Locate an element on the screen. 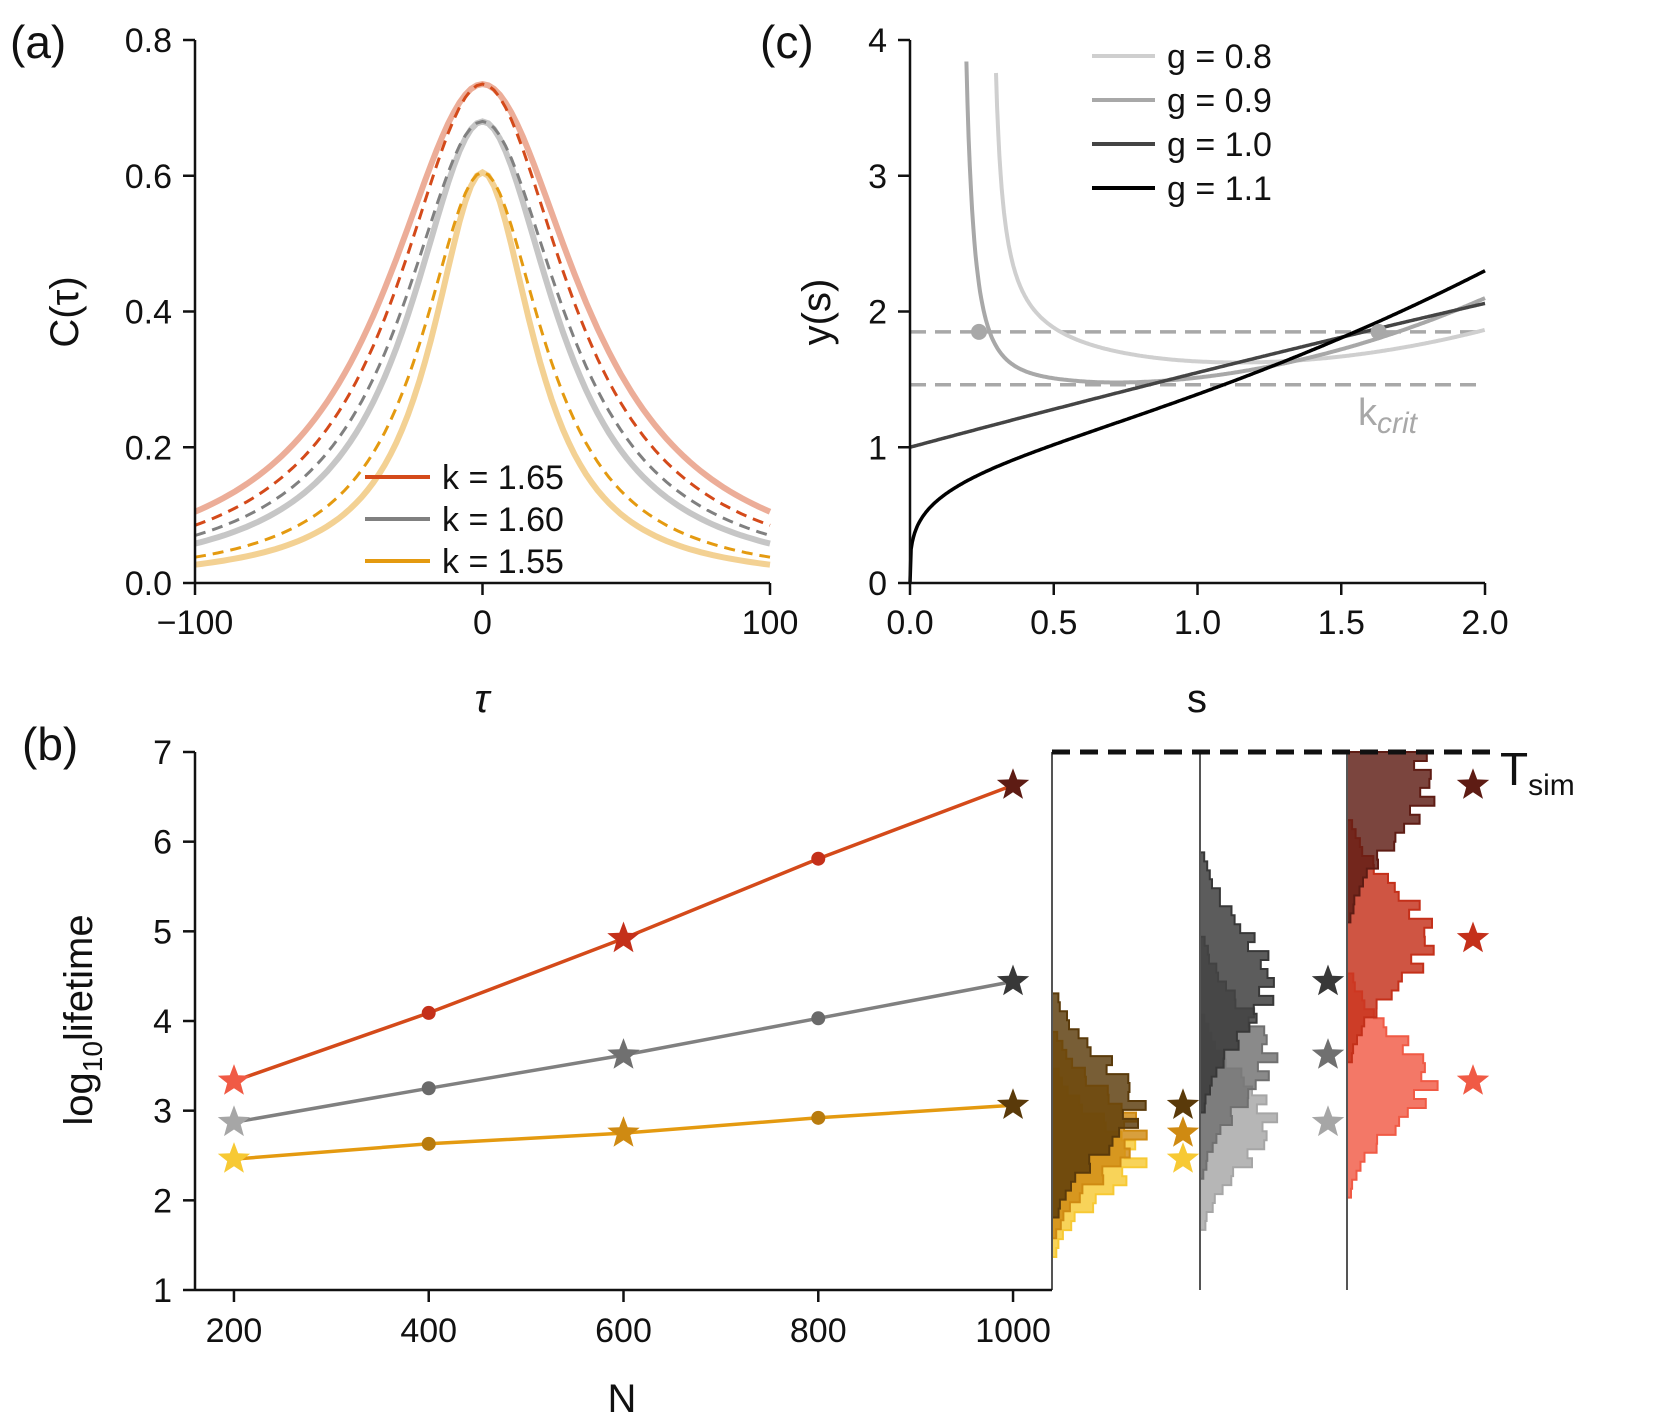  kcrit-label-main: k is located at coordinates (1368, 413).